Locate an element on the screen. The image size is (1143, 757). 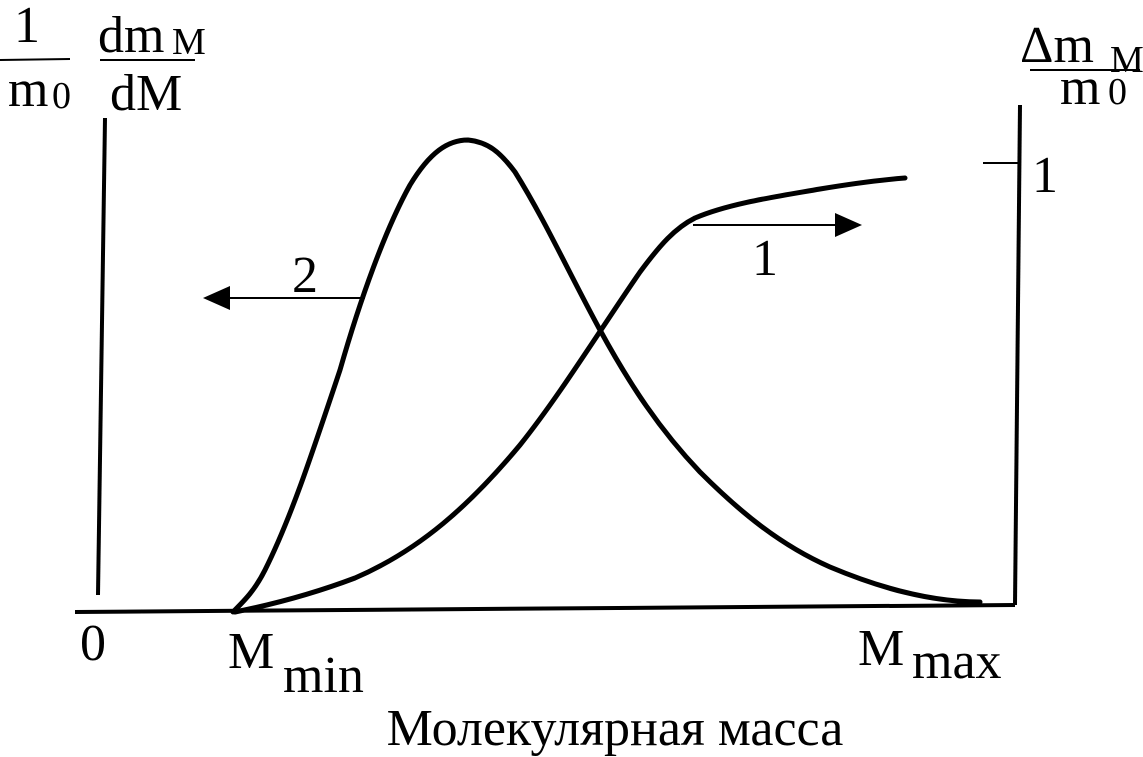
x-axis-title: Молекулярная масса is located at coordinates (615, 728).